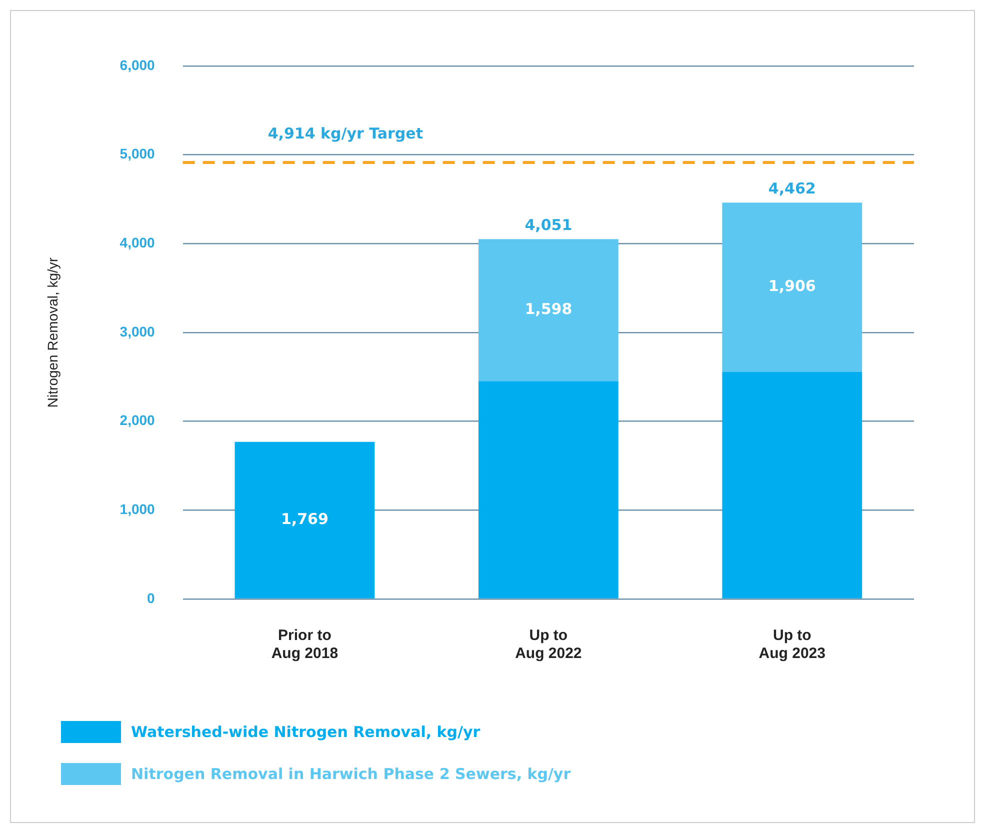 Image resolution: width=987 pixels, height=835 pixels. Describe the element at coordinates (138, 64) in the screenshot. I see `y-tick-label: 6,000` at that location.